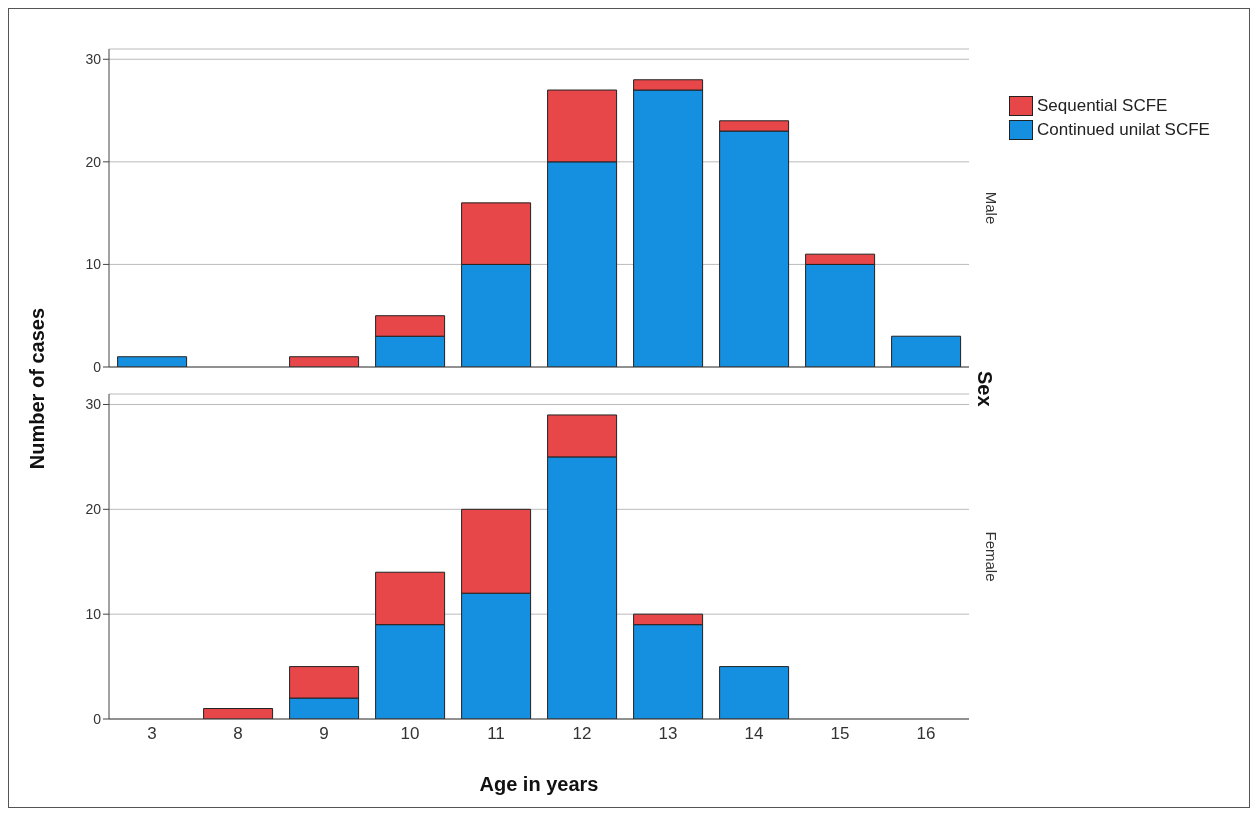 The image size is (1258, 817). Describe the element at coordinates (37, 389) in the screenshot. I see `y-axis-title: Number of cases` at that location.